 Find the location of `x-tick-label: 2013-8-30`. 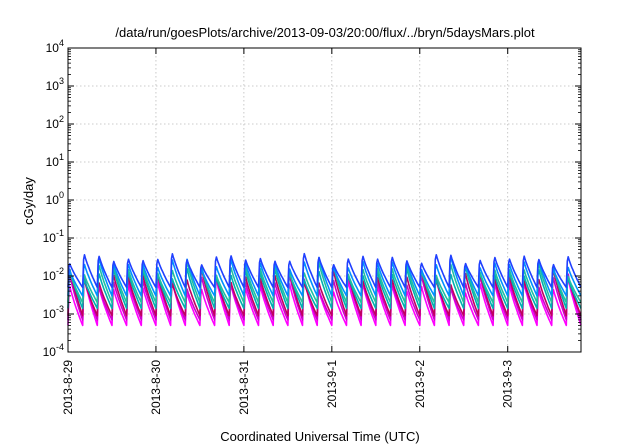

x-tick-label: 2013-8-30 is located at coordinates (156, 387).